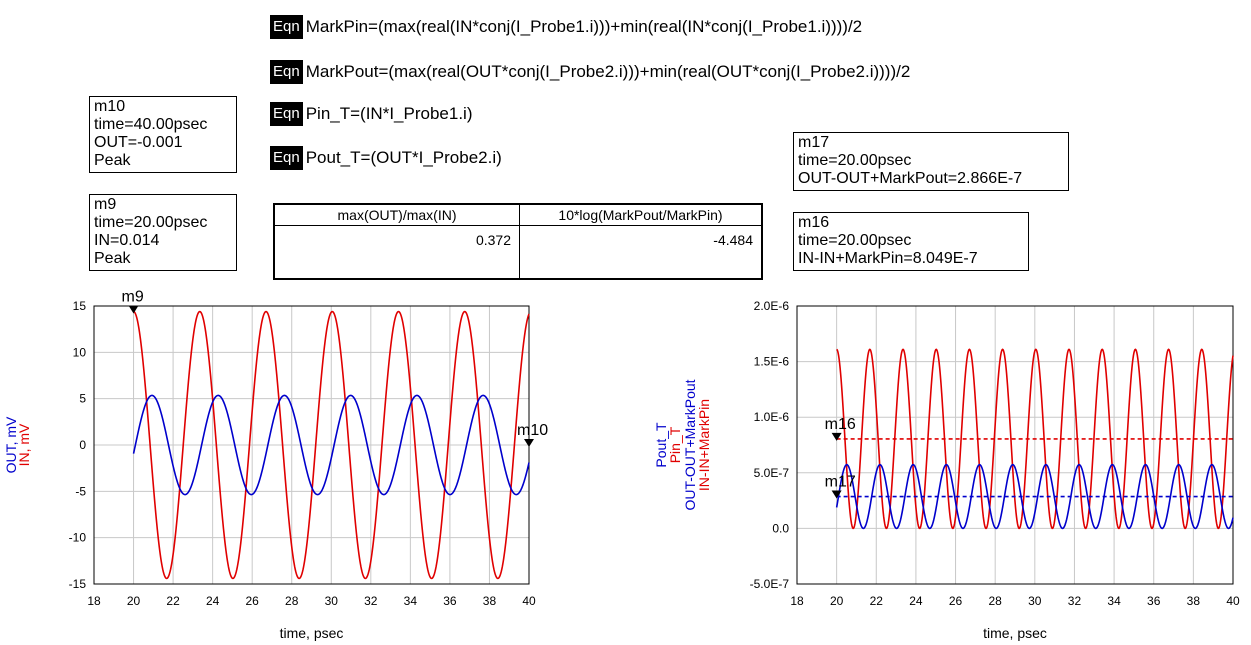 The height and width of the screenshot is (645, 1251). I want to click on table-cell: -4.484, so click(641, 252).